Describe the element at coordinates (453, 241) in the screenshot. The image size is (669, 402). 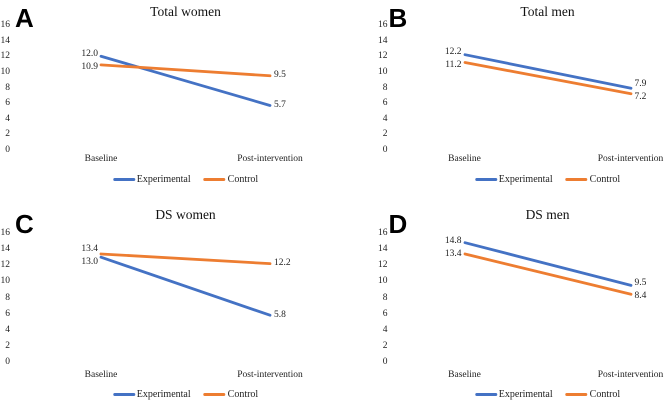
I see `data-point-label: 14.8` at that location.